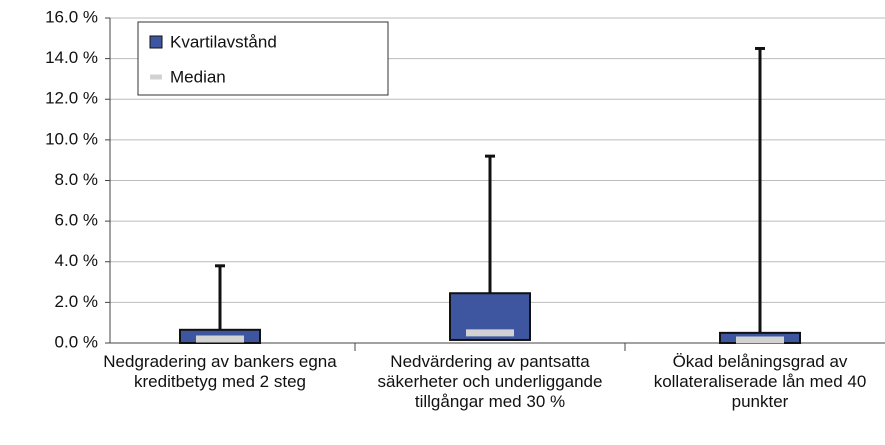  Describe the element at coordinates (71, 138) in the screenshot. I see `y-tick-label: 10.0 %` at that location.